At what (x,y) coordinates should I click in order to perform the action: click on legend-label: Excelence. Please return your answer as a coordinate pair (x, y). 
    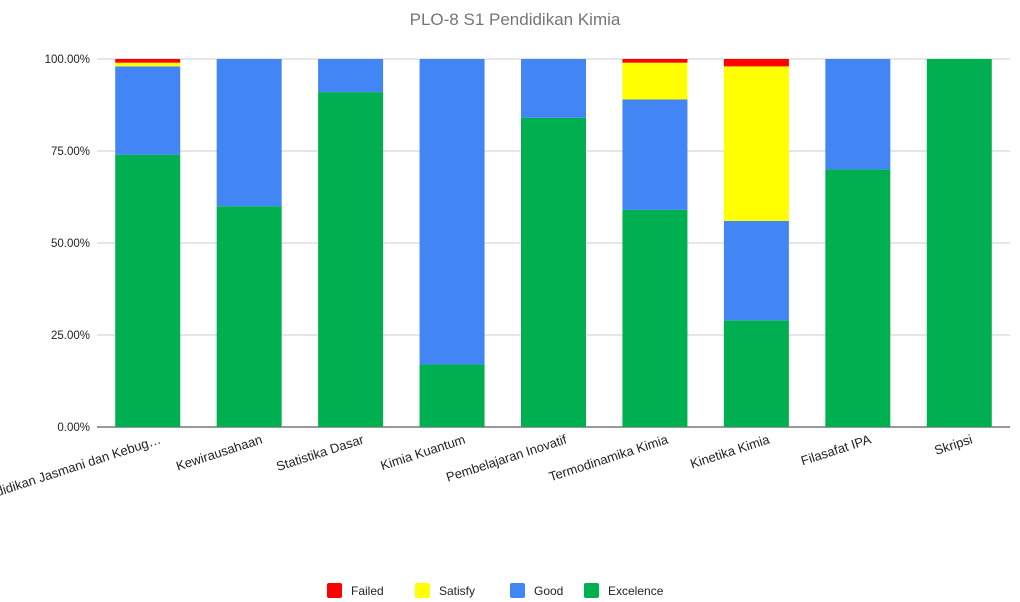
    Looking at the image, I should click on (636, 591).